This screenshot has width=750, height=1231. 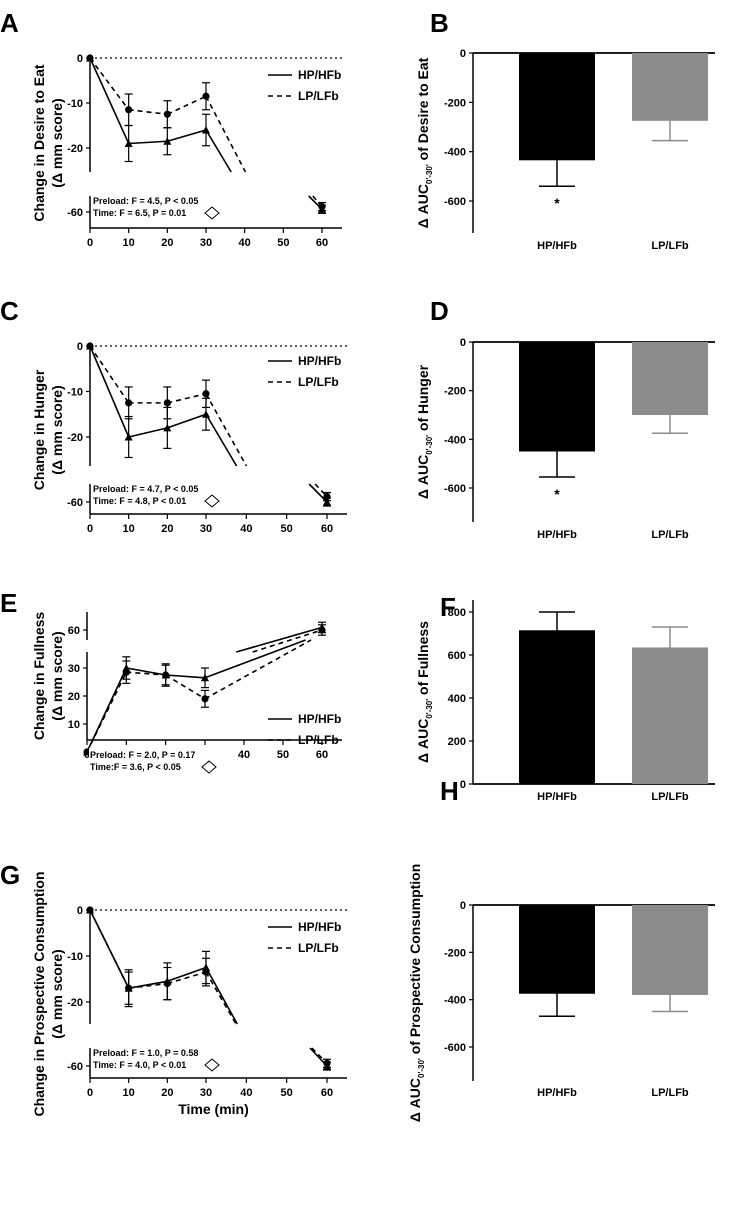 I want to click on x-axis-label: Time (min), so click(x=213, y=1109).